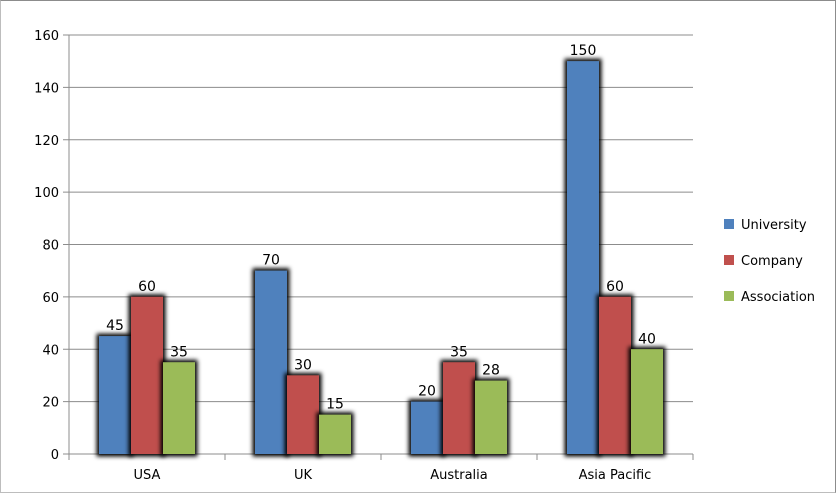 This screenshot has width=837, height=494. I want to click on y-tick-label: 100, so click(46, 193).